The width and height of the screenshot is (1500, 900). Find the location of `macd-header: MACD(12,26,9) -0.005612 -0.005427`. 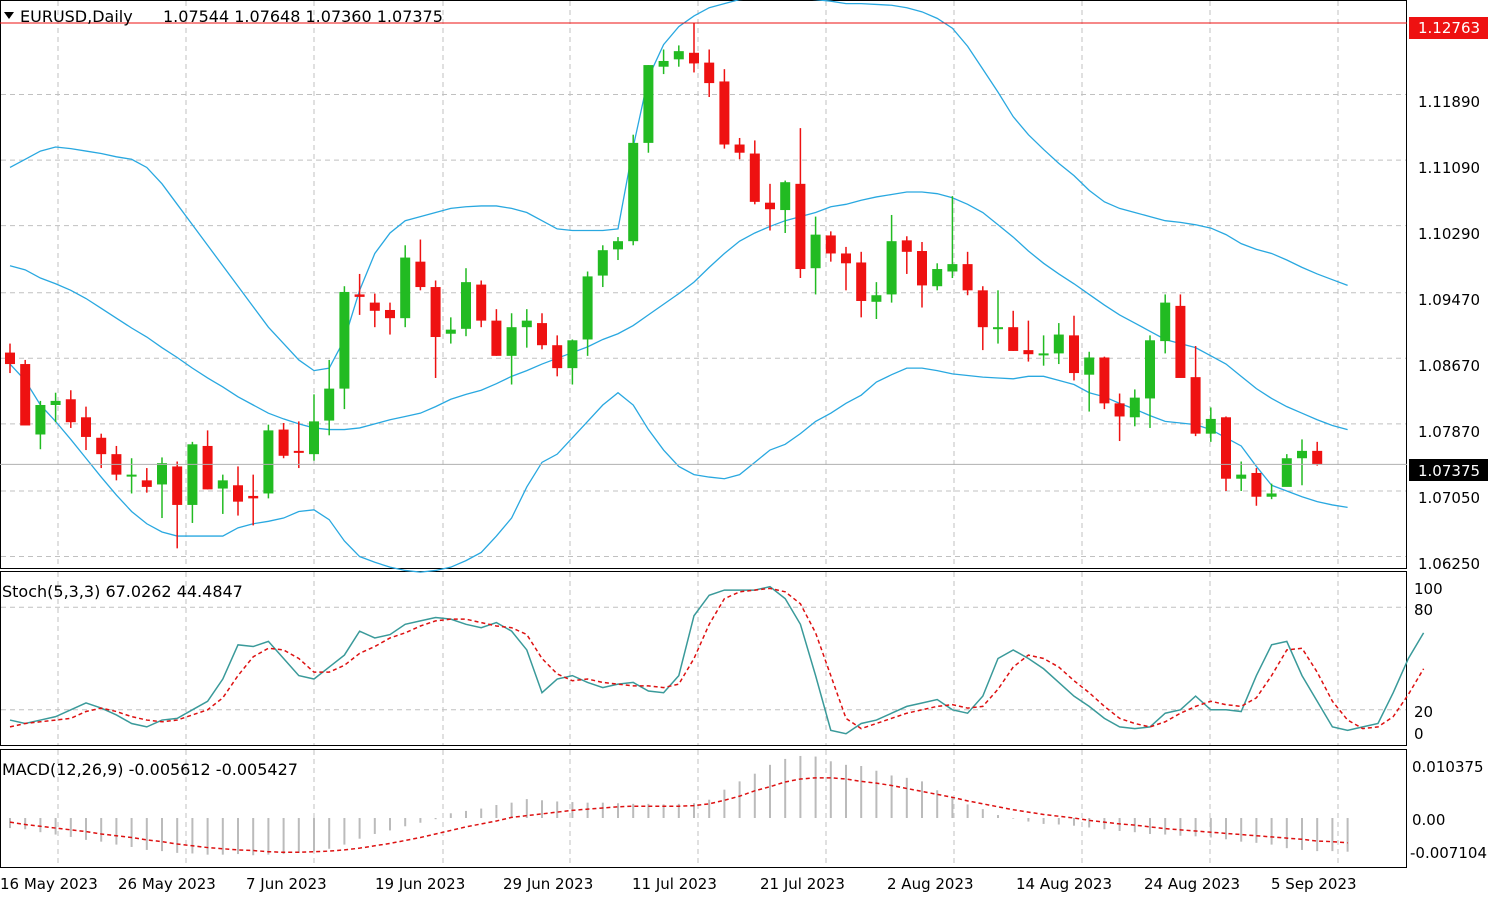

macd-header: MACD(12,26,9) -0.005612 -0.005427 is located at coordinates (150, 769).